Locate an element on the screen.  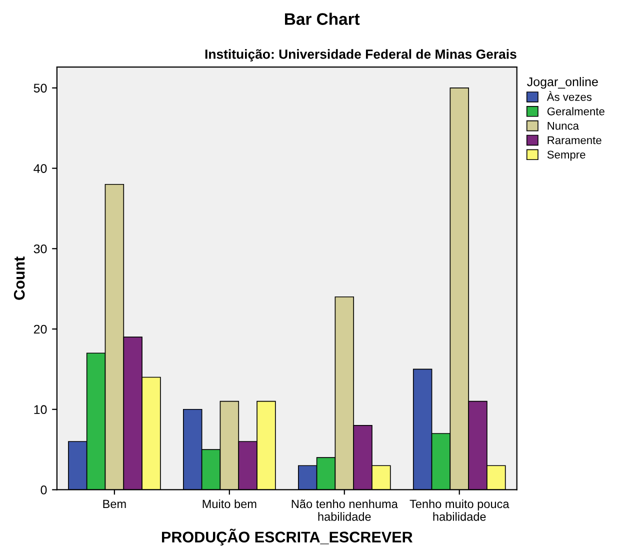
y-tick-label: 50 is located at coordinates (40, 88).